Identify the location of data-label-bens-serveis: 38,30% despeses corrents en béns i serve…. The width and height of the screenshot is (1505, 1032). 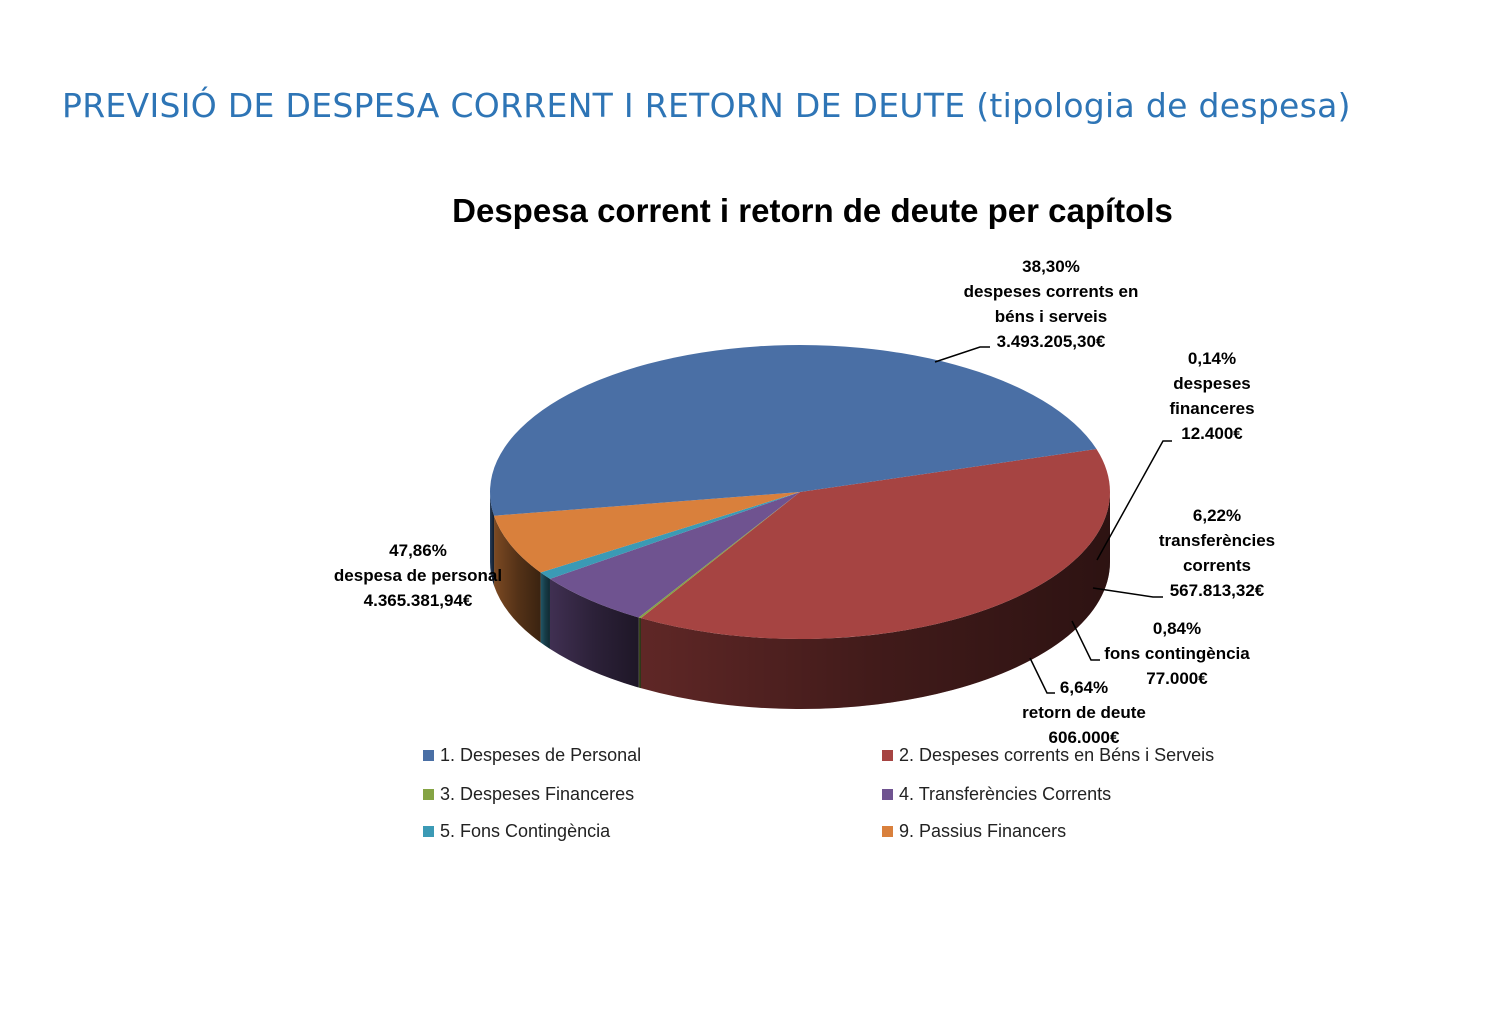
(1051, 304).